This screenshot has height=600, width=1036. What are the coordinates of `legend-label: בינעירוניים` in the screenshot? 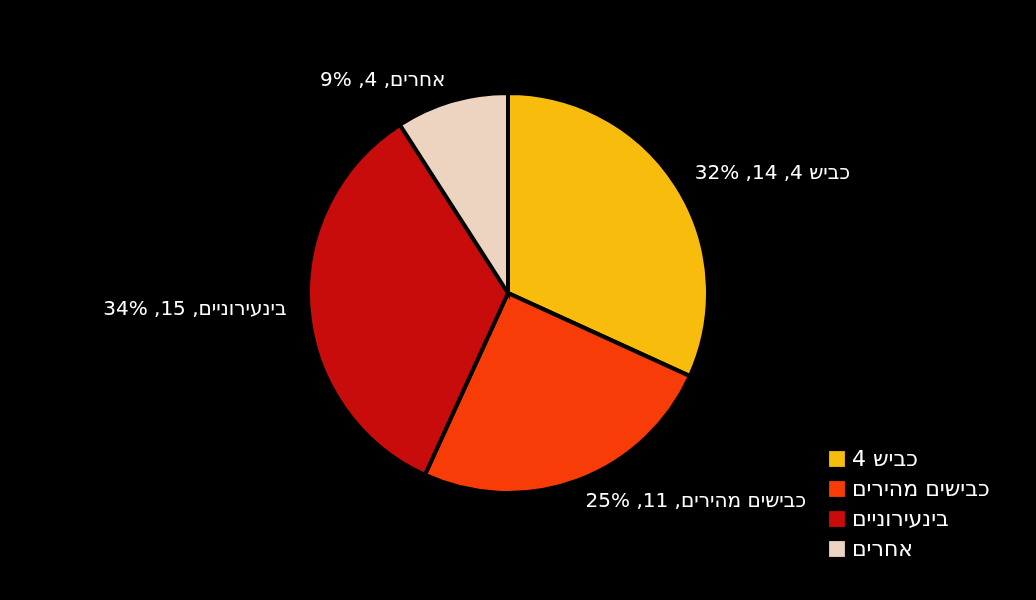 It's located at (900, 518).